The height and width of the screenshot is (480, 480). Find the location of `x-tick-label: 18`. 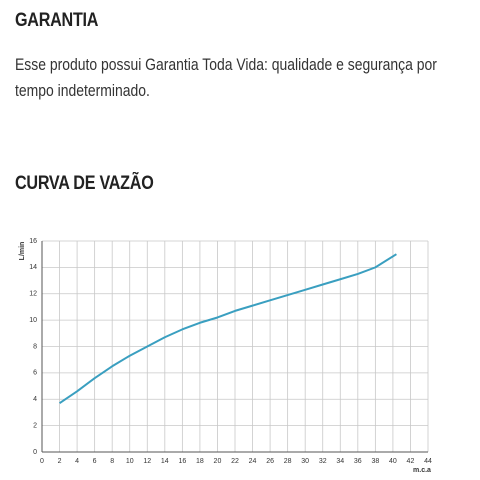

x-tick-label: 18 is located at coordinates (200, 461).